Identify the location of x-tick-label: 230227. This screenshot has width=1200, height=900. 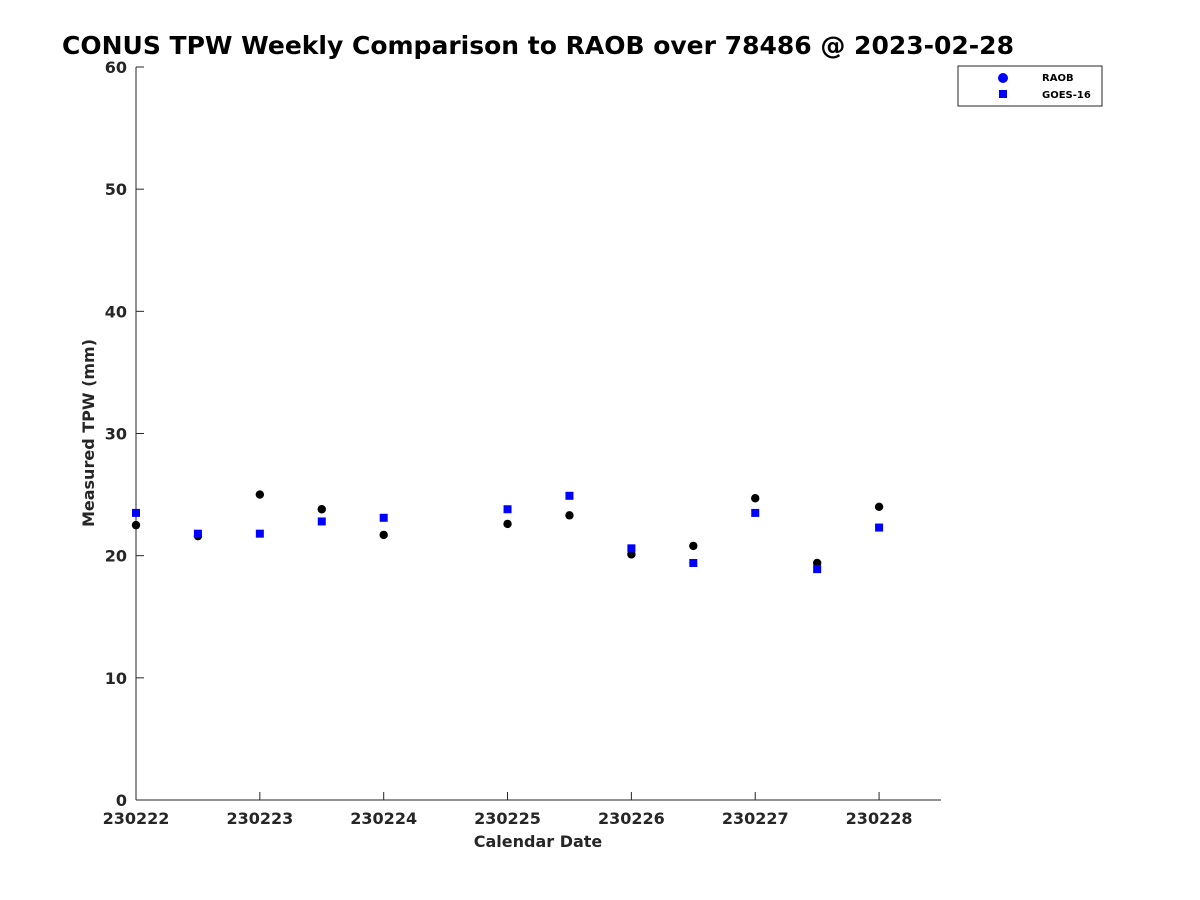
(755, 818).